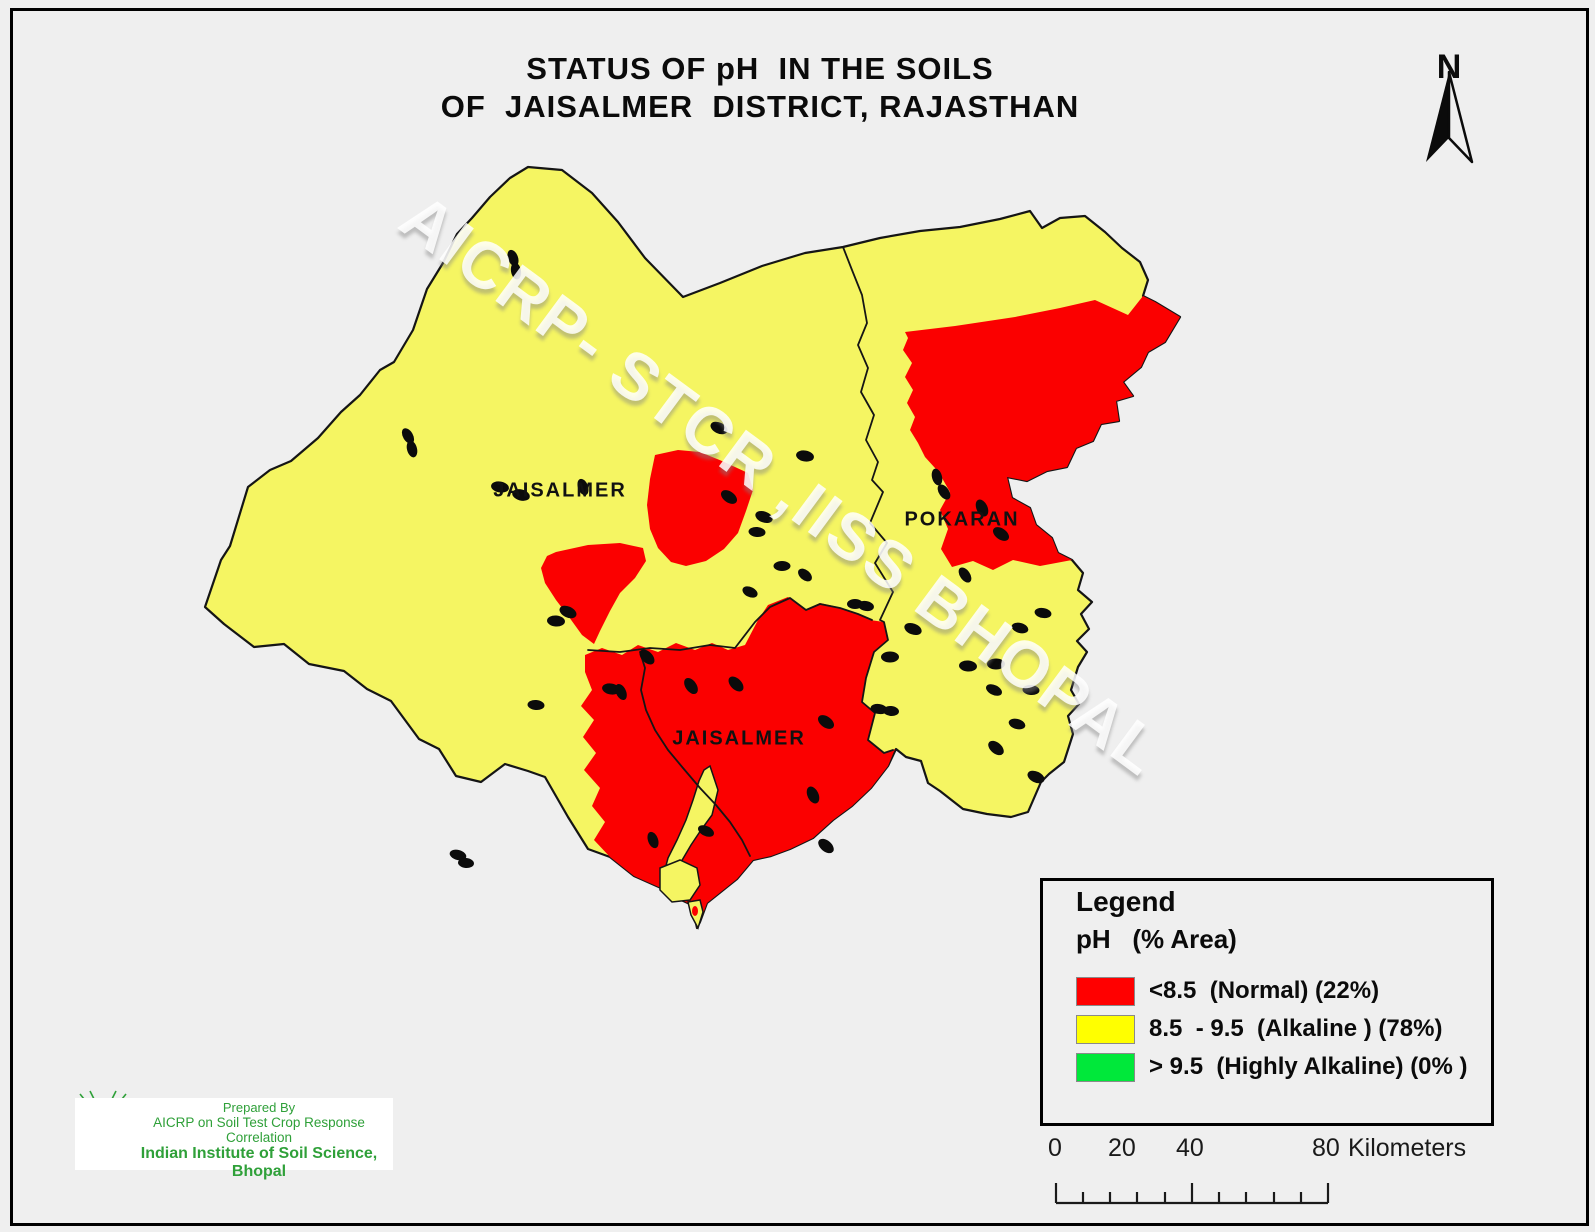 Image resolution: width=1595 pixels, height=1232 pixels. I want to click on credits-box, so click(234, 1134).